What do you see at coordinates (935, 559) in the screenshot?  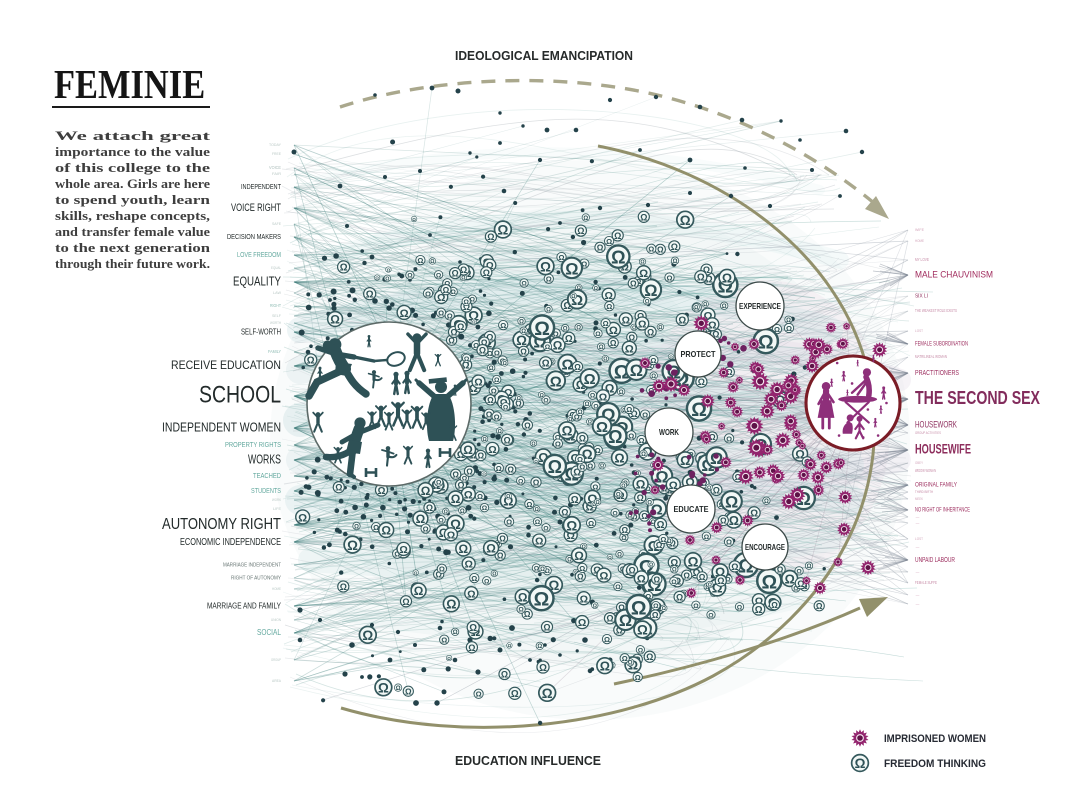 I see `svg-text: UNPAID LABOUR` at bounding box center [935, 559].